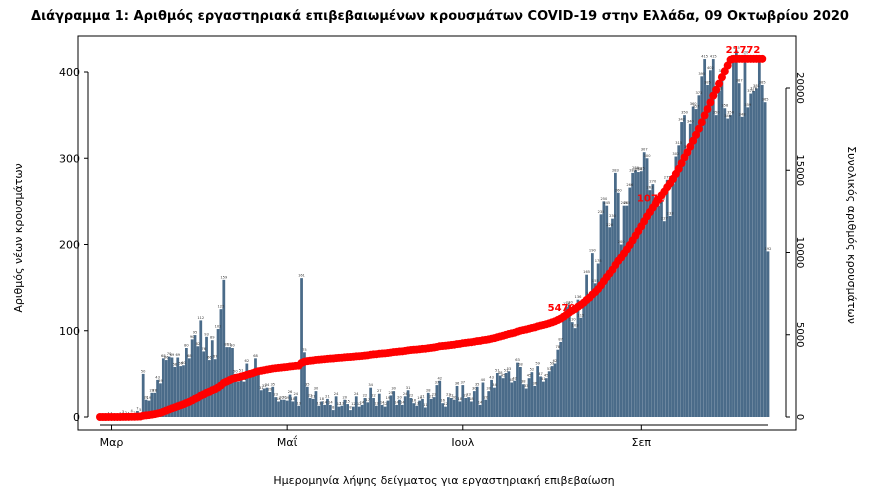 This screenshot has height=500, width=880. I want to click on left-tick-label: 400, so click(69, 72).